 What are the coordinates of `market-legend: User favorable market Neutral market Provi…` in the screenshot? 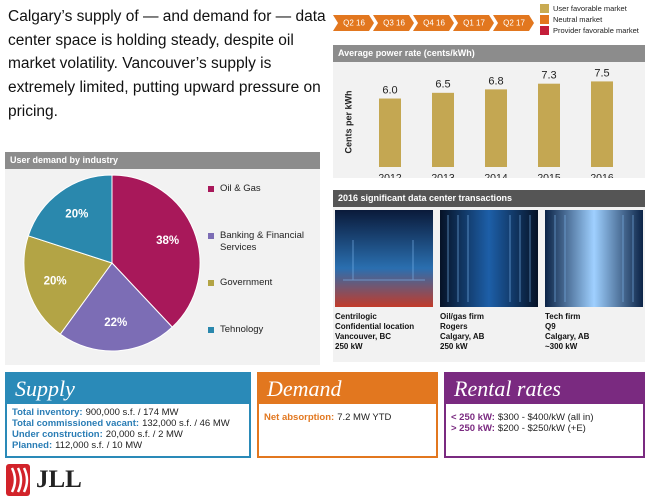 It's located at (594, 19).